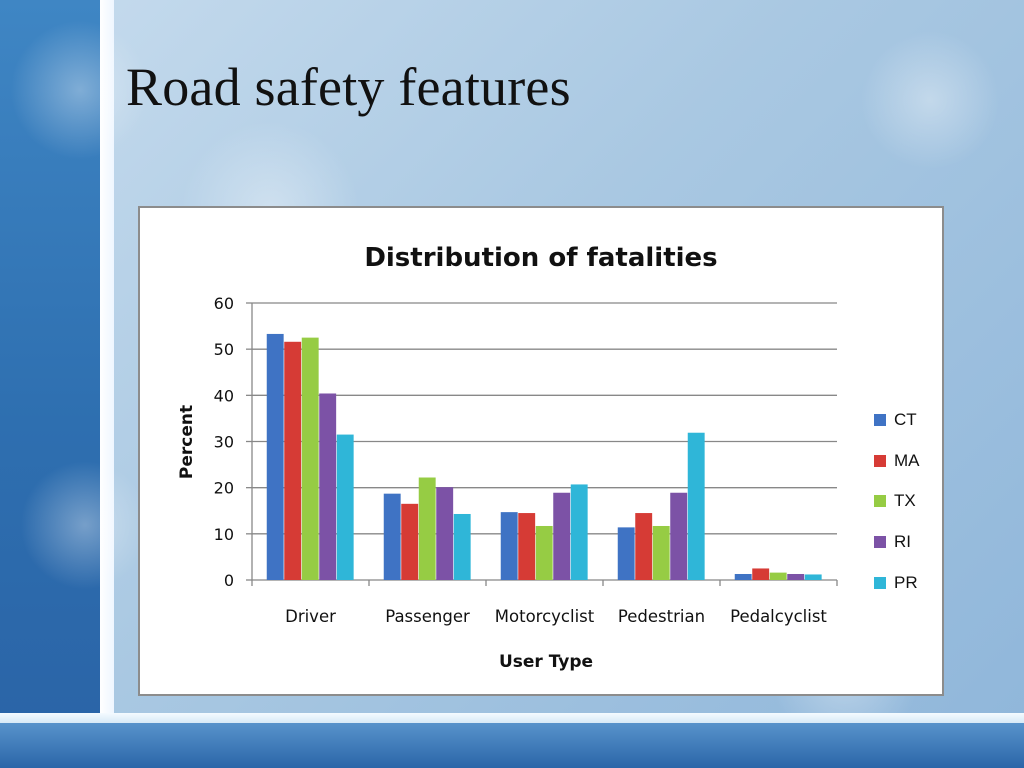 Image resolution: width=1024 pixels, height=768 pixels. Describe the element at coordinates (813, 577) in the screenshot. I see `bar-pr-pedalcyclist` at that location.